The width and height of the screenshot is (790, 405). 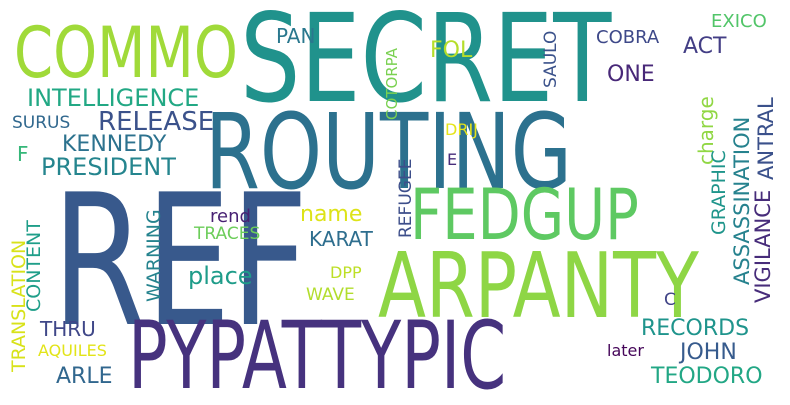 What do you see at coordinates (346, 272) in the screenshot?
I see `word-dpp: DPP` at bounding box center [346, 272].